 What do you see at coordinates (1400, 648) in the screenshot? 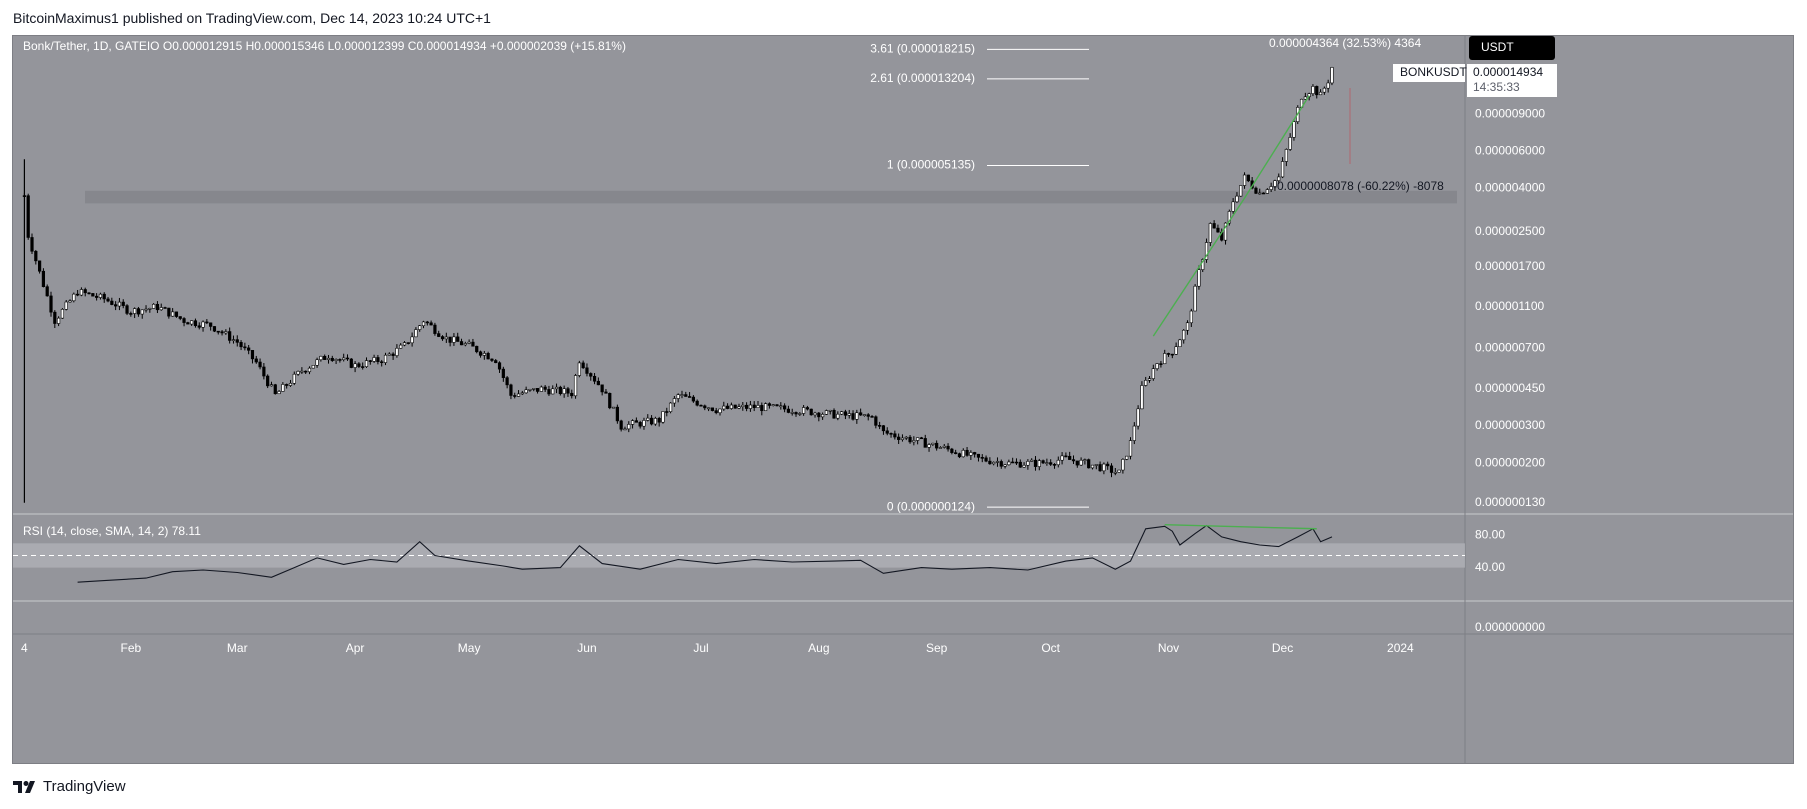
I see `time-tick-label: 2024` at bounding box center [1400, 648].